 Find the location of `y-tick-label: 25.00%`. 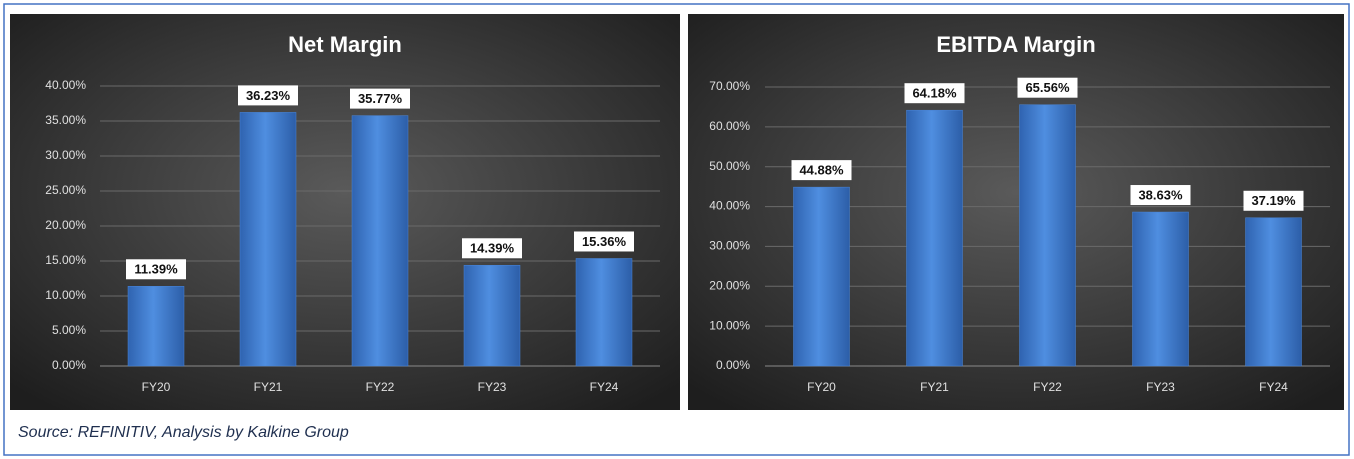

y-tick-label: 25.00% is located at coordinates (65, 190).